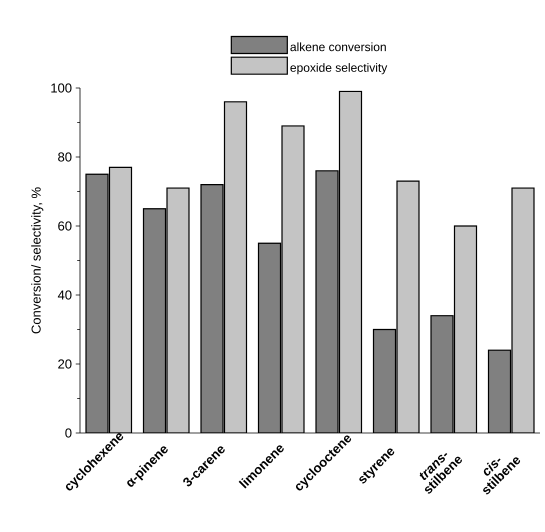  Describe the element at coordinates (65, 364) in the screenshot. I see `y-tick-label: 20` at that location.